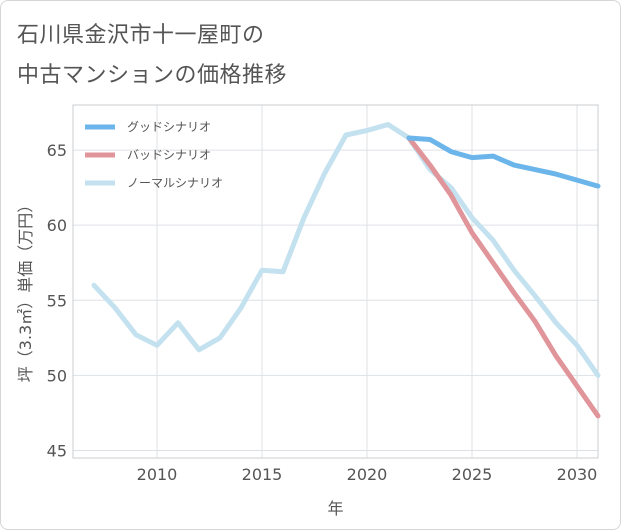 The width and height of the screenshot is (621, 530). What do you see at coordinates (157, 474) in the screenshot?
I see `x-tick-label: 2010` at bounding box center [157, 474].